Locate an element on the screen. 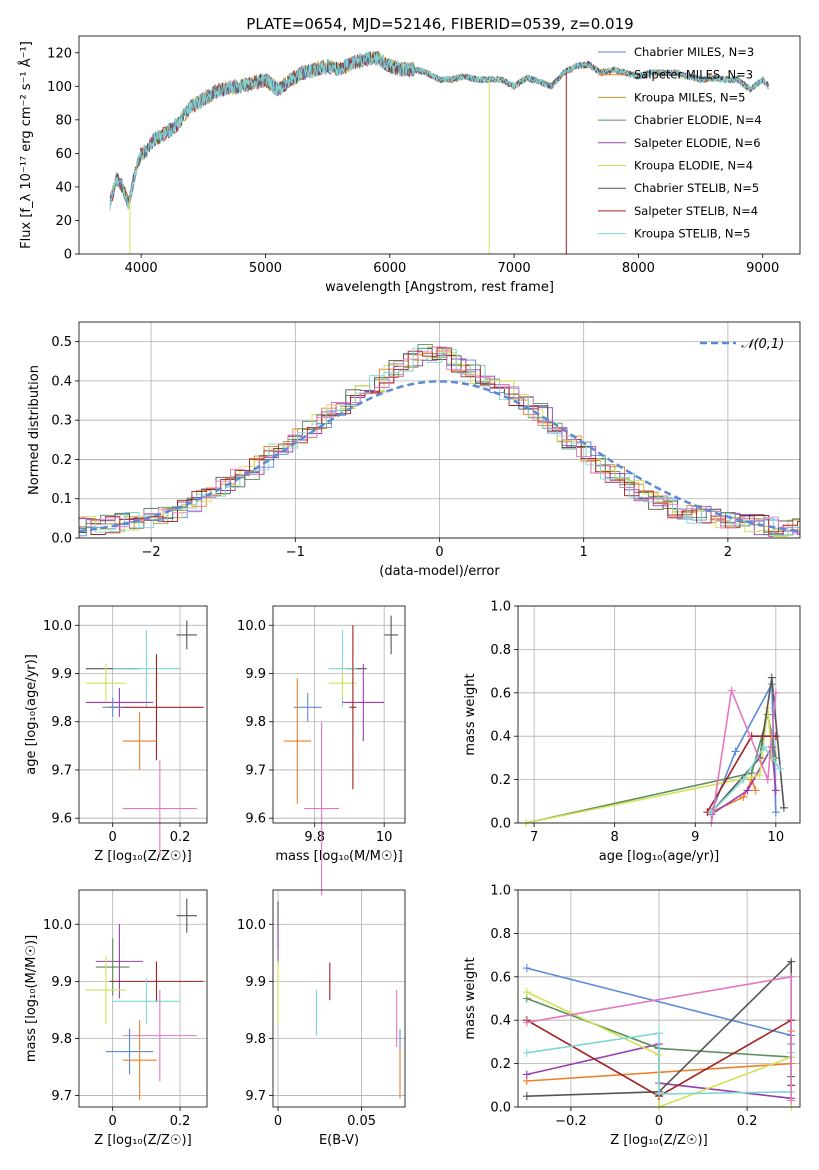 The width and height of the screenshot is (819, 1170). y-tick-label: 100 is located at coordinates (59, 87).